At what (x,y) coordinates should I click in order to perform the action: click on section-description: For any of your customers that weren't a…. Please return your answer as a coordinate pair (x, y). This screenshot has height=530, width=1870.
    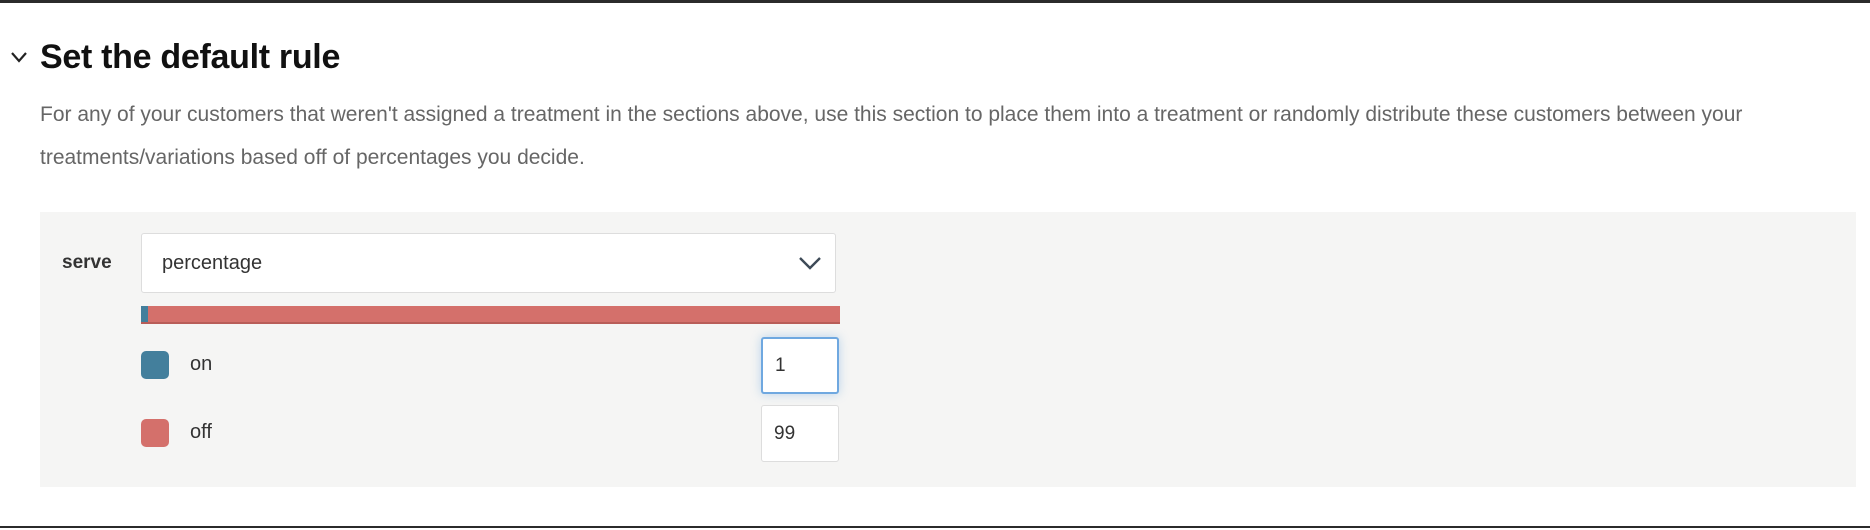
    Looking at the image, I should click on (891, 136).